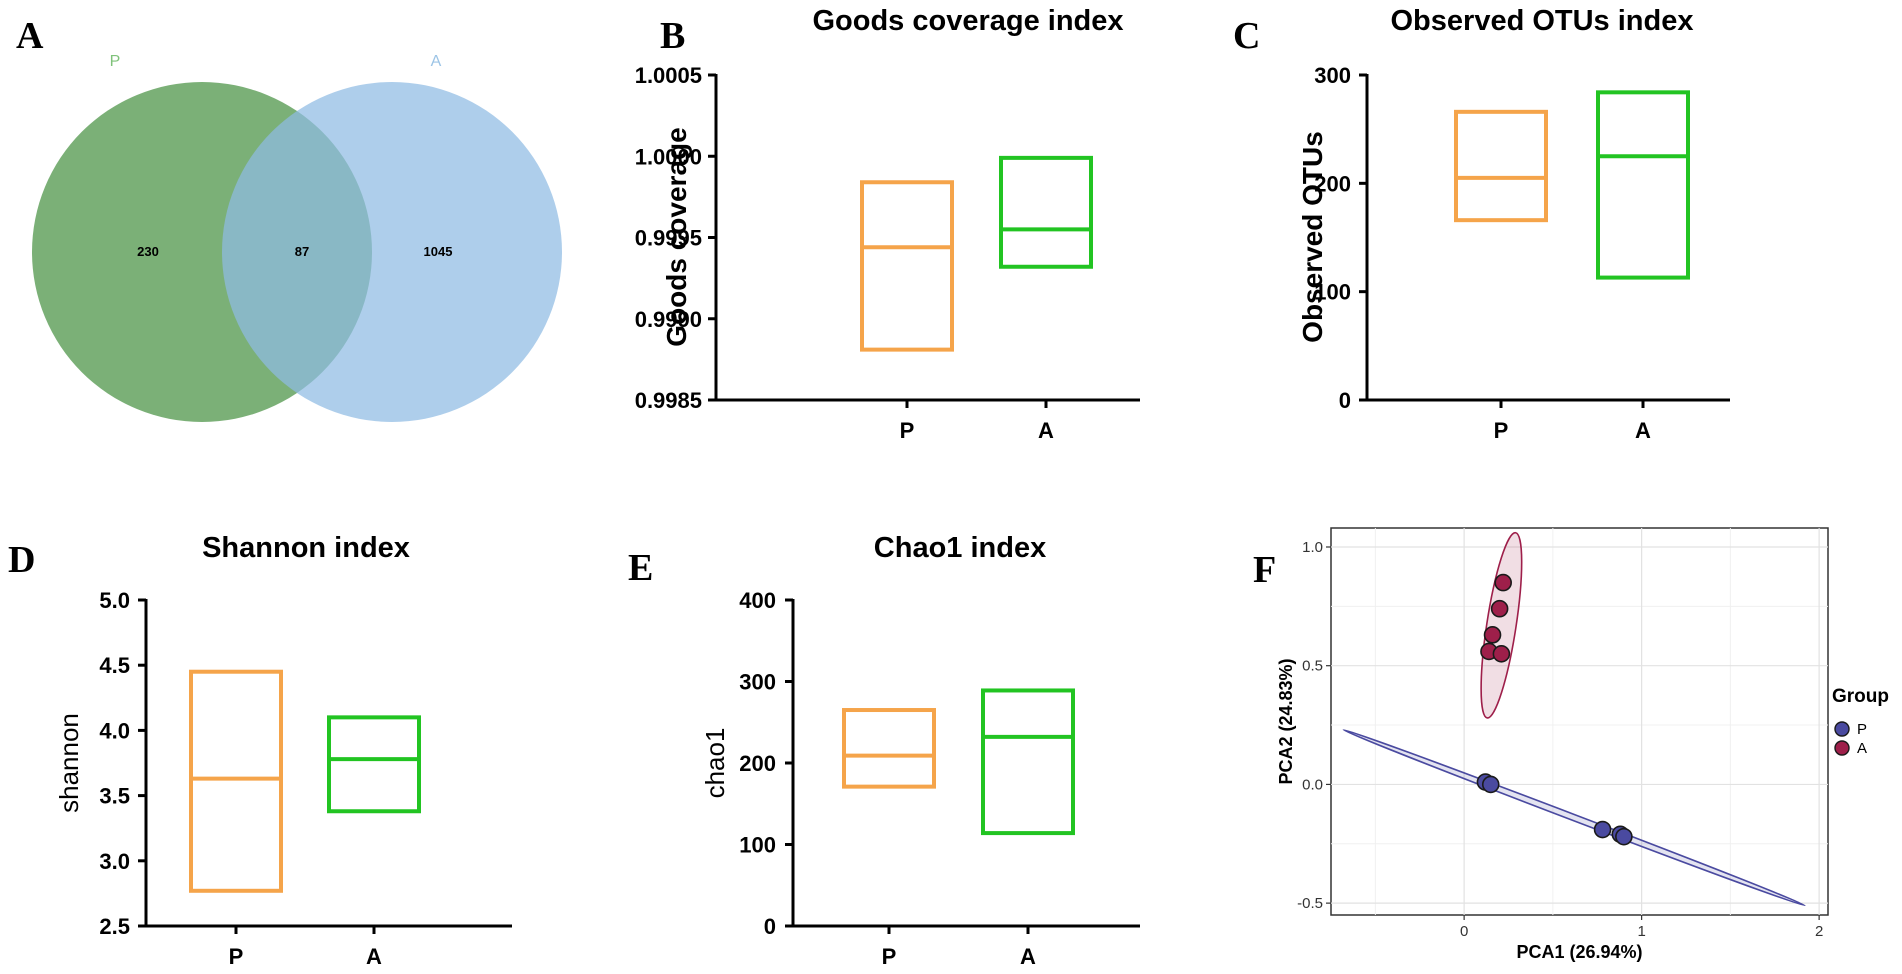 The height and width of the screenshot is (974, 1902). I want to click on y-axis-label: PCA2 (24.83%), so click(1286, 721).